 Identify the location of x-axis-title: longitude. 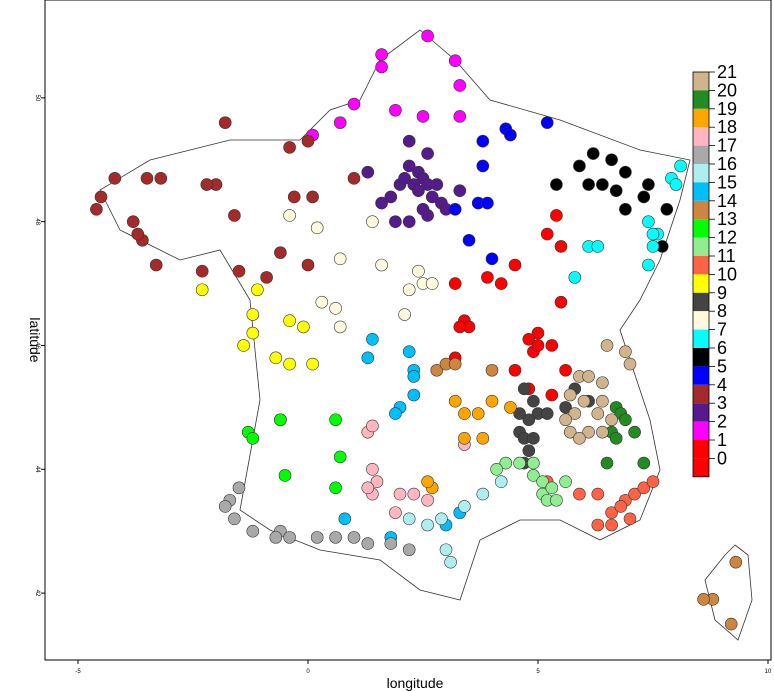
(415, 683).